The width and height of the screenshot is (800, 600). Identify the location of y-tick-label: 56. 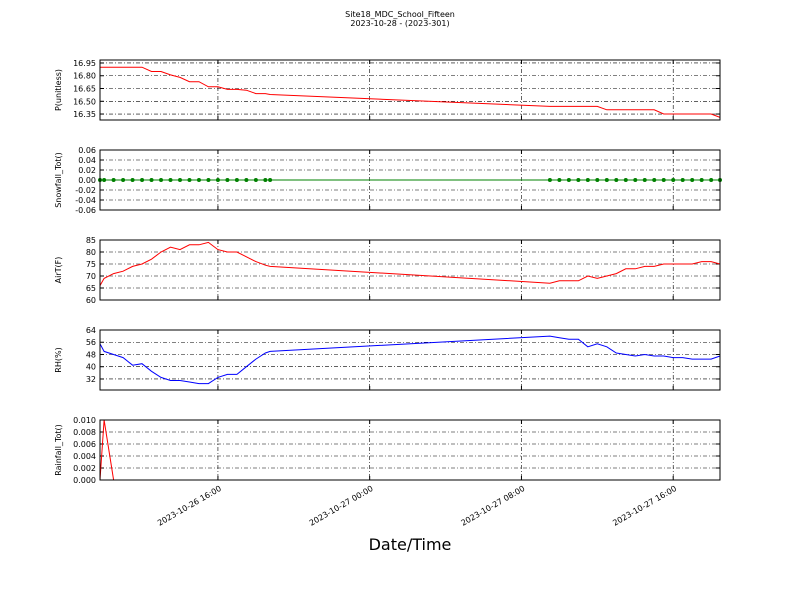
(91, 342).